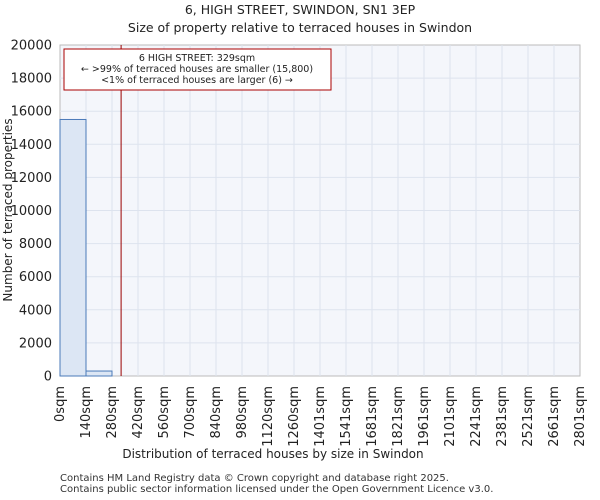 This screenshot has width=600, height=500. What do you see at coordinates (450, 416) in the screenshot?
I see `x-tick-label: 2101sqm` at bounding box center [450, 416].